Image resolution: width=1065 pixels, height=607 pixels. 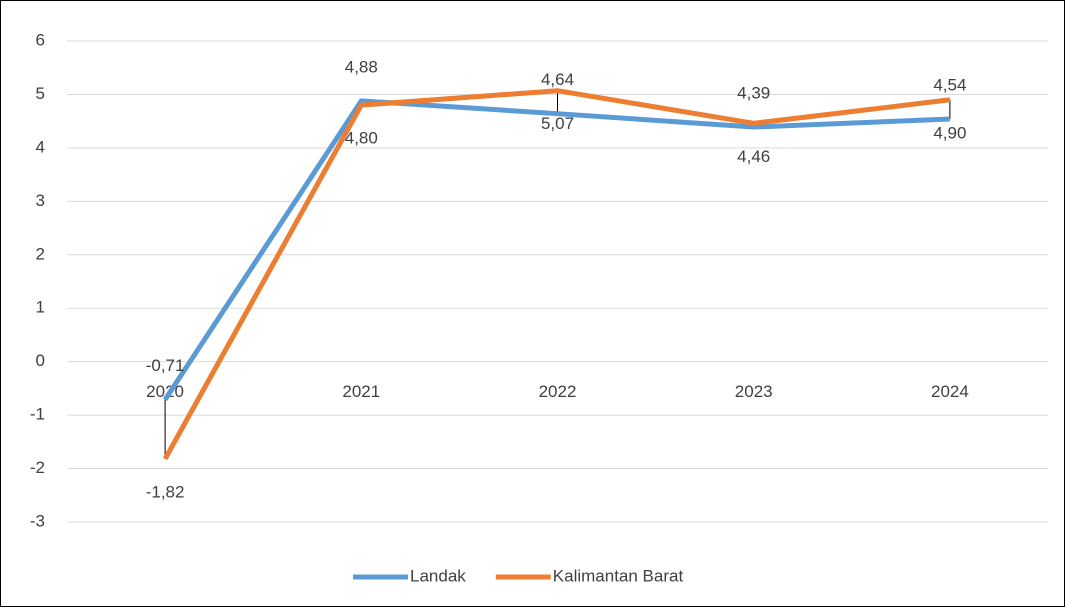 What do you see at coordinates (40, 307) in the screenshot?
I see `y-tick-label: 1` at bounding box center [40, 307].